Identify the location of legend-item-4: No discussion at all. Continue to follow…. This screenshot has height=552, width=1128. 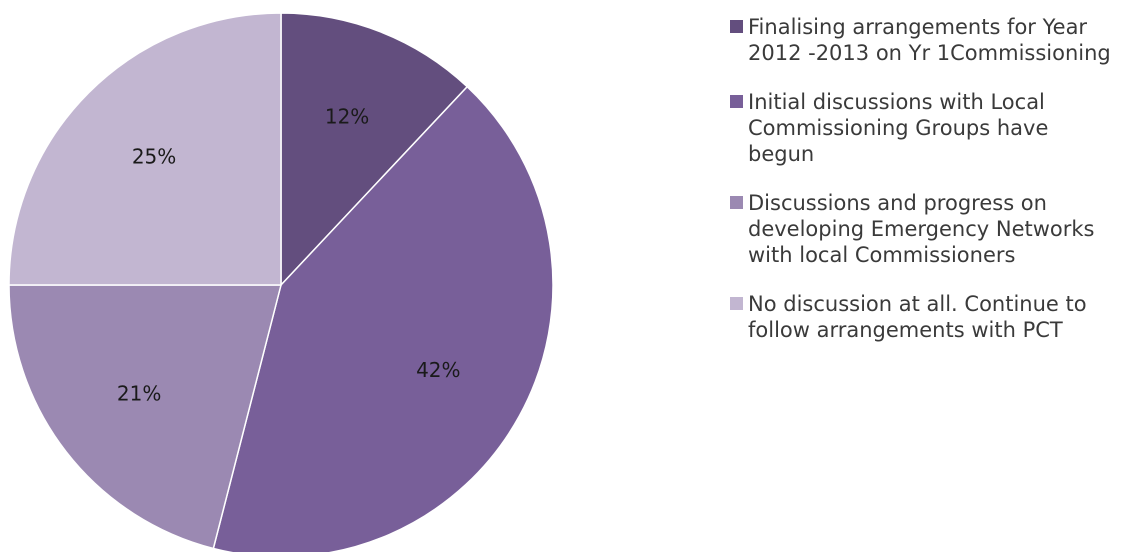
(925, 317).